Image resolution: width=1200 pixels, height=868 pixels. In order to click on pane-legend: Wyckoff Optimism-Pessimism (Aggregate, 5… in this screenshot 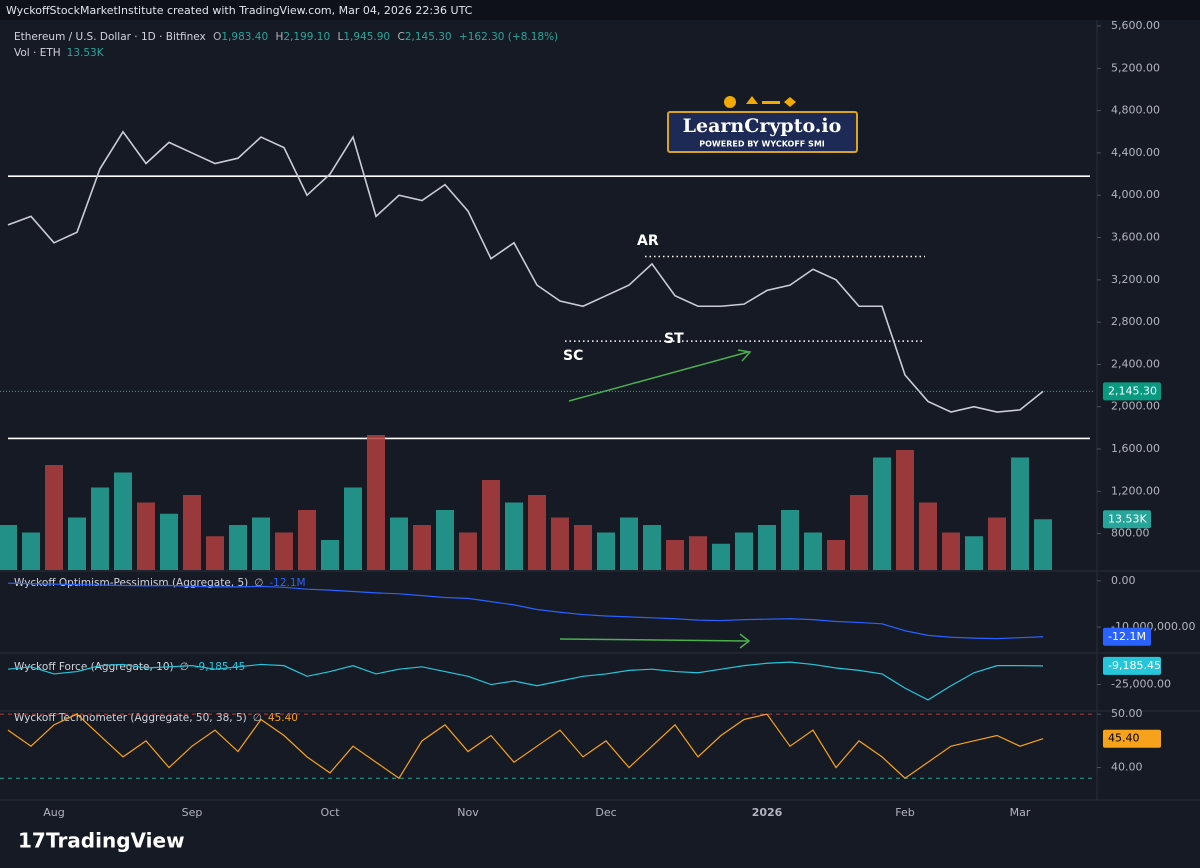, I will do `click(160, 583)`.